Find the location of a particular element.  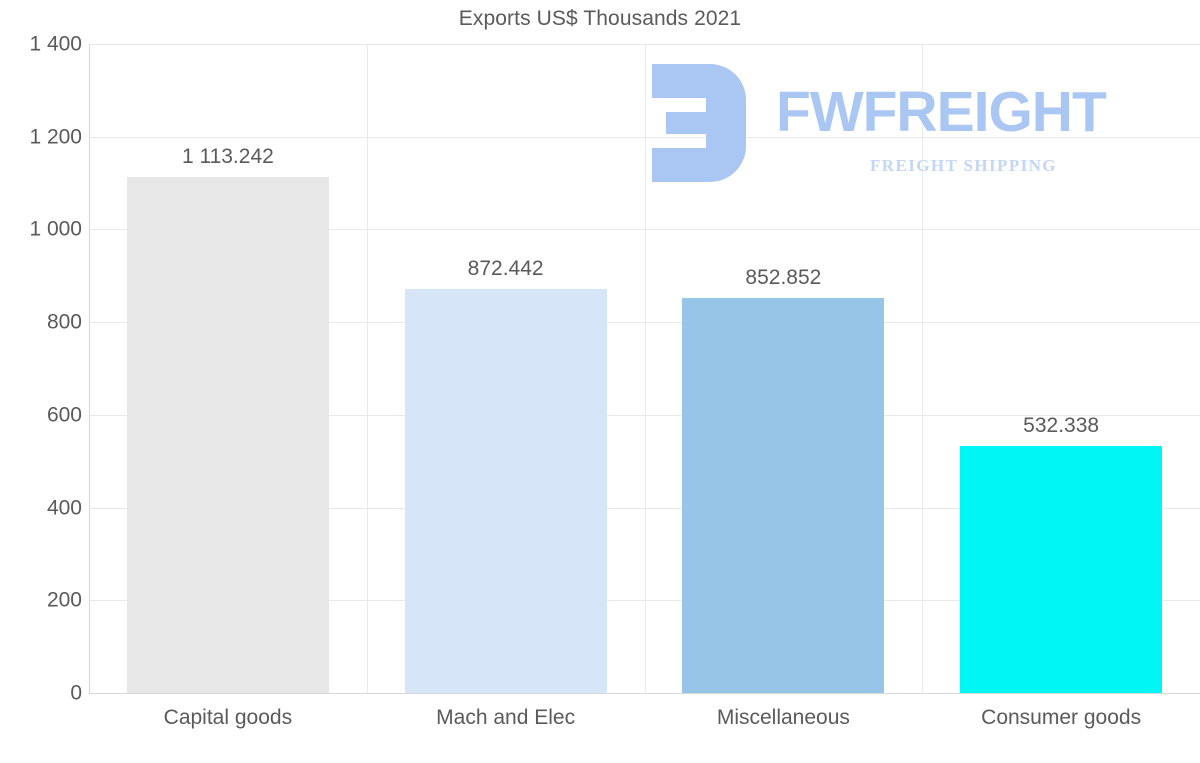

bar-value-label: 532.338 is located at coordinates (1061, 426).